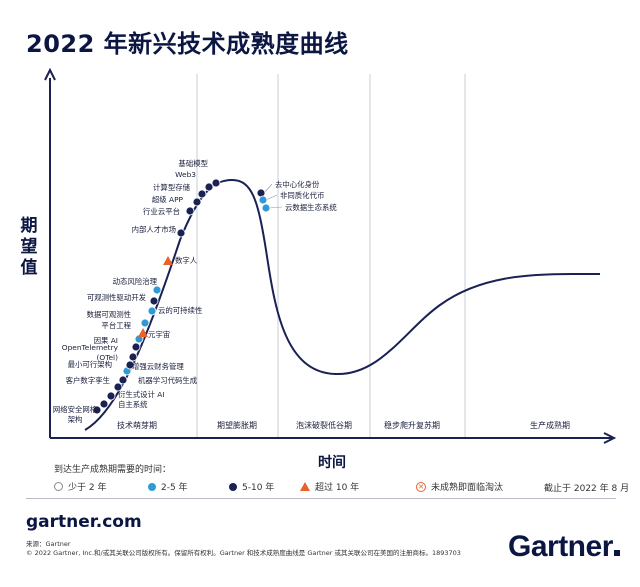 This screenshot has height=587, width=640. Describe the element at coordinates (133, 404) in the screenshot. I see `tech-label: 自主系统` at that location.